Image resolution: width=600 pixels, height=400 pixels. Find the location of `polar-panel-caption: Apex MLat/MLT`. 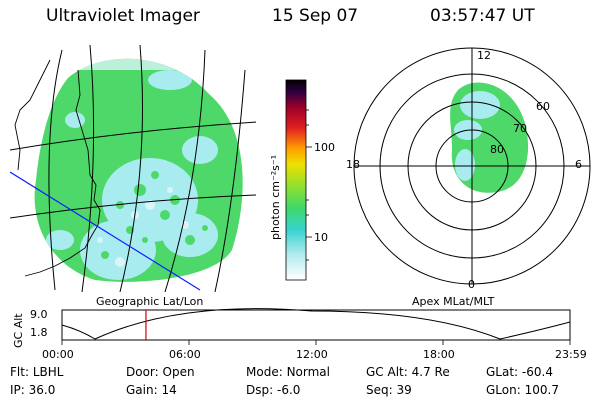

polar-panel-caption: Apex MLat/MLT is located at coordinates (453, 301).